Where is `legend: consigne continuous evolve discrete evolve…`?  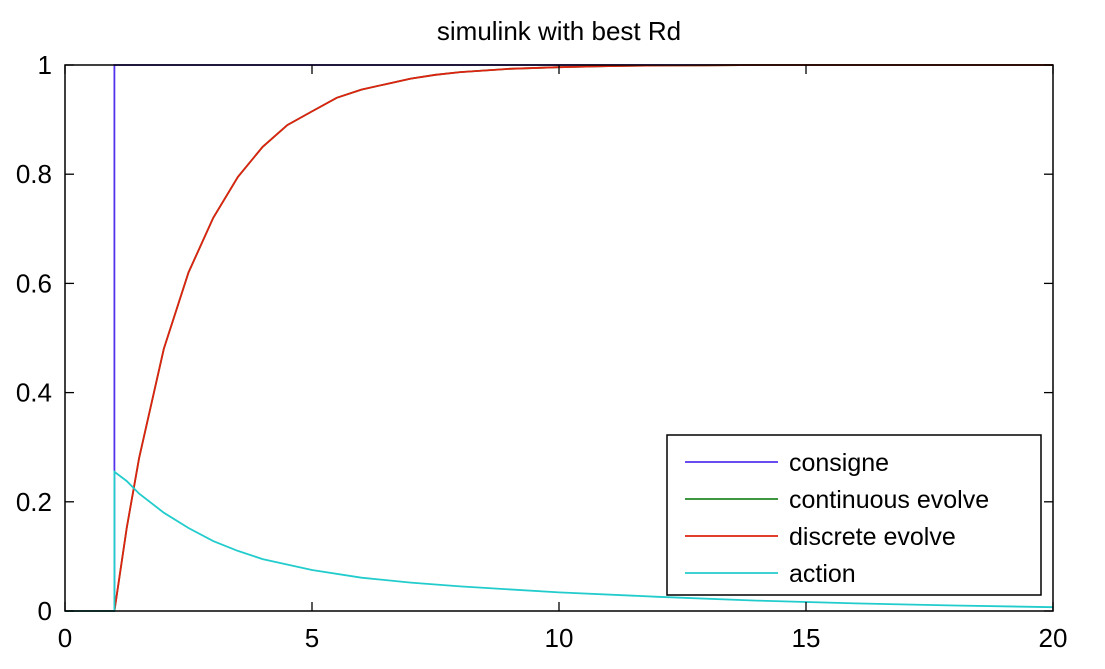
legend: consigne continuous evolve discrete evolve… is located at coordinates (854, 515).